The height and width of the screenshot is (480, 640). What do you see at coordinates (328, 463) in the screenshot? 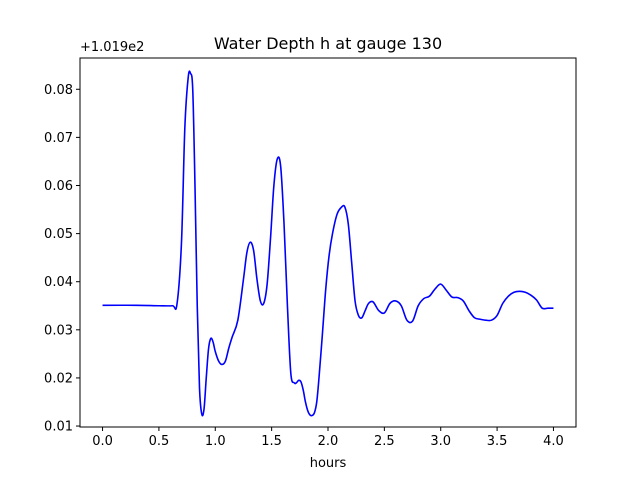
I see `x-axis-label: hours` at bounding box center [328, 463].